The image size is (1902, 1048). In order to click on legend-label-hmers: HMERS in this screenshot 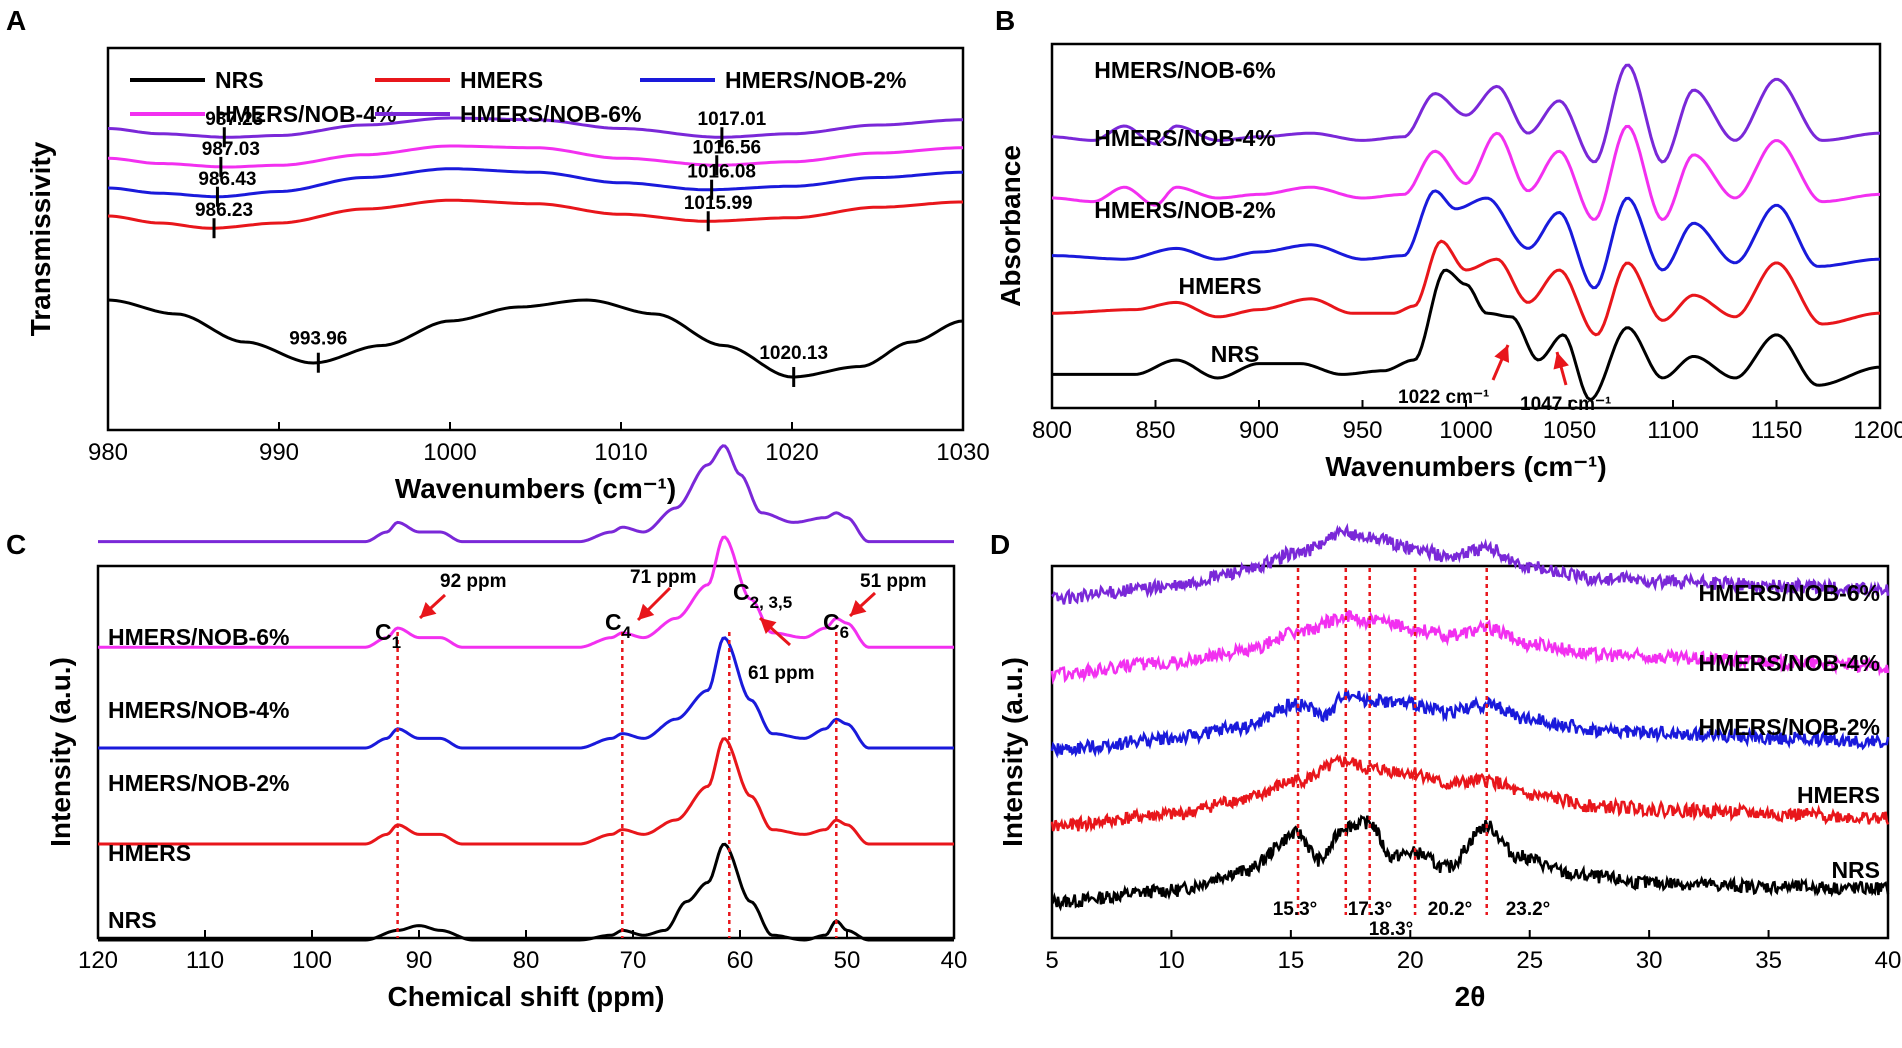, I will do `click(501, 80)`.